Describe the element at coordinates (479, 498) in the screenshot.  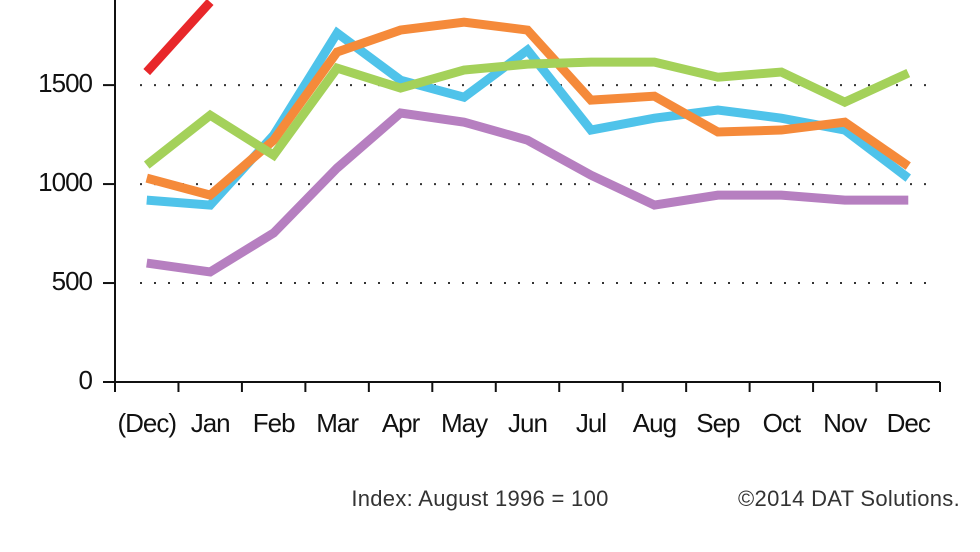
I see `annotation: Index: August 1996 = 100` at that location.